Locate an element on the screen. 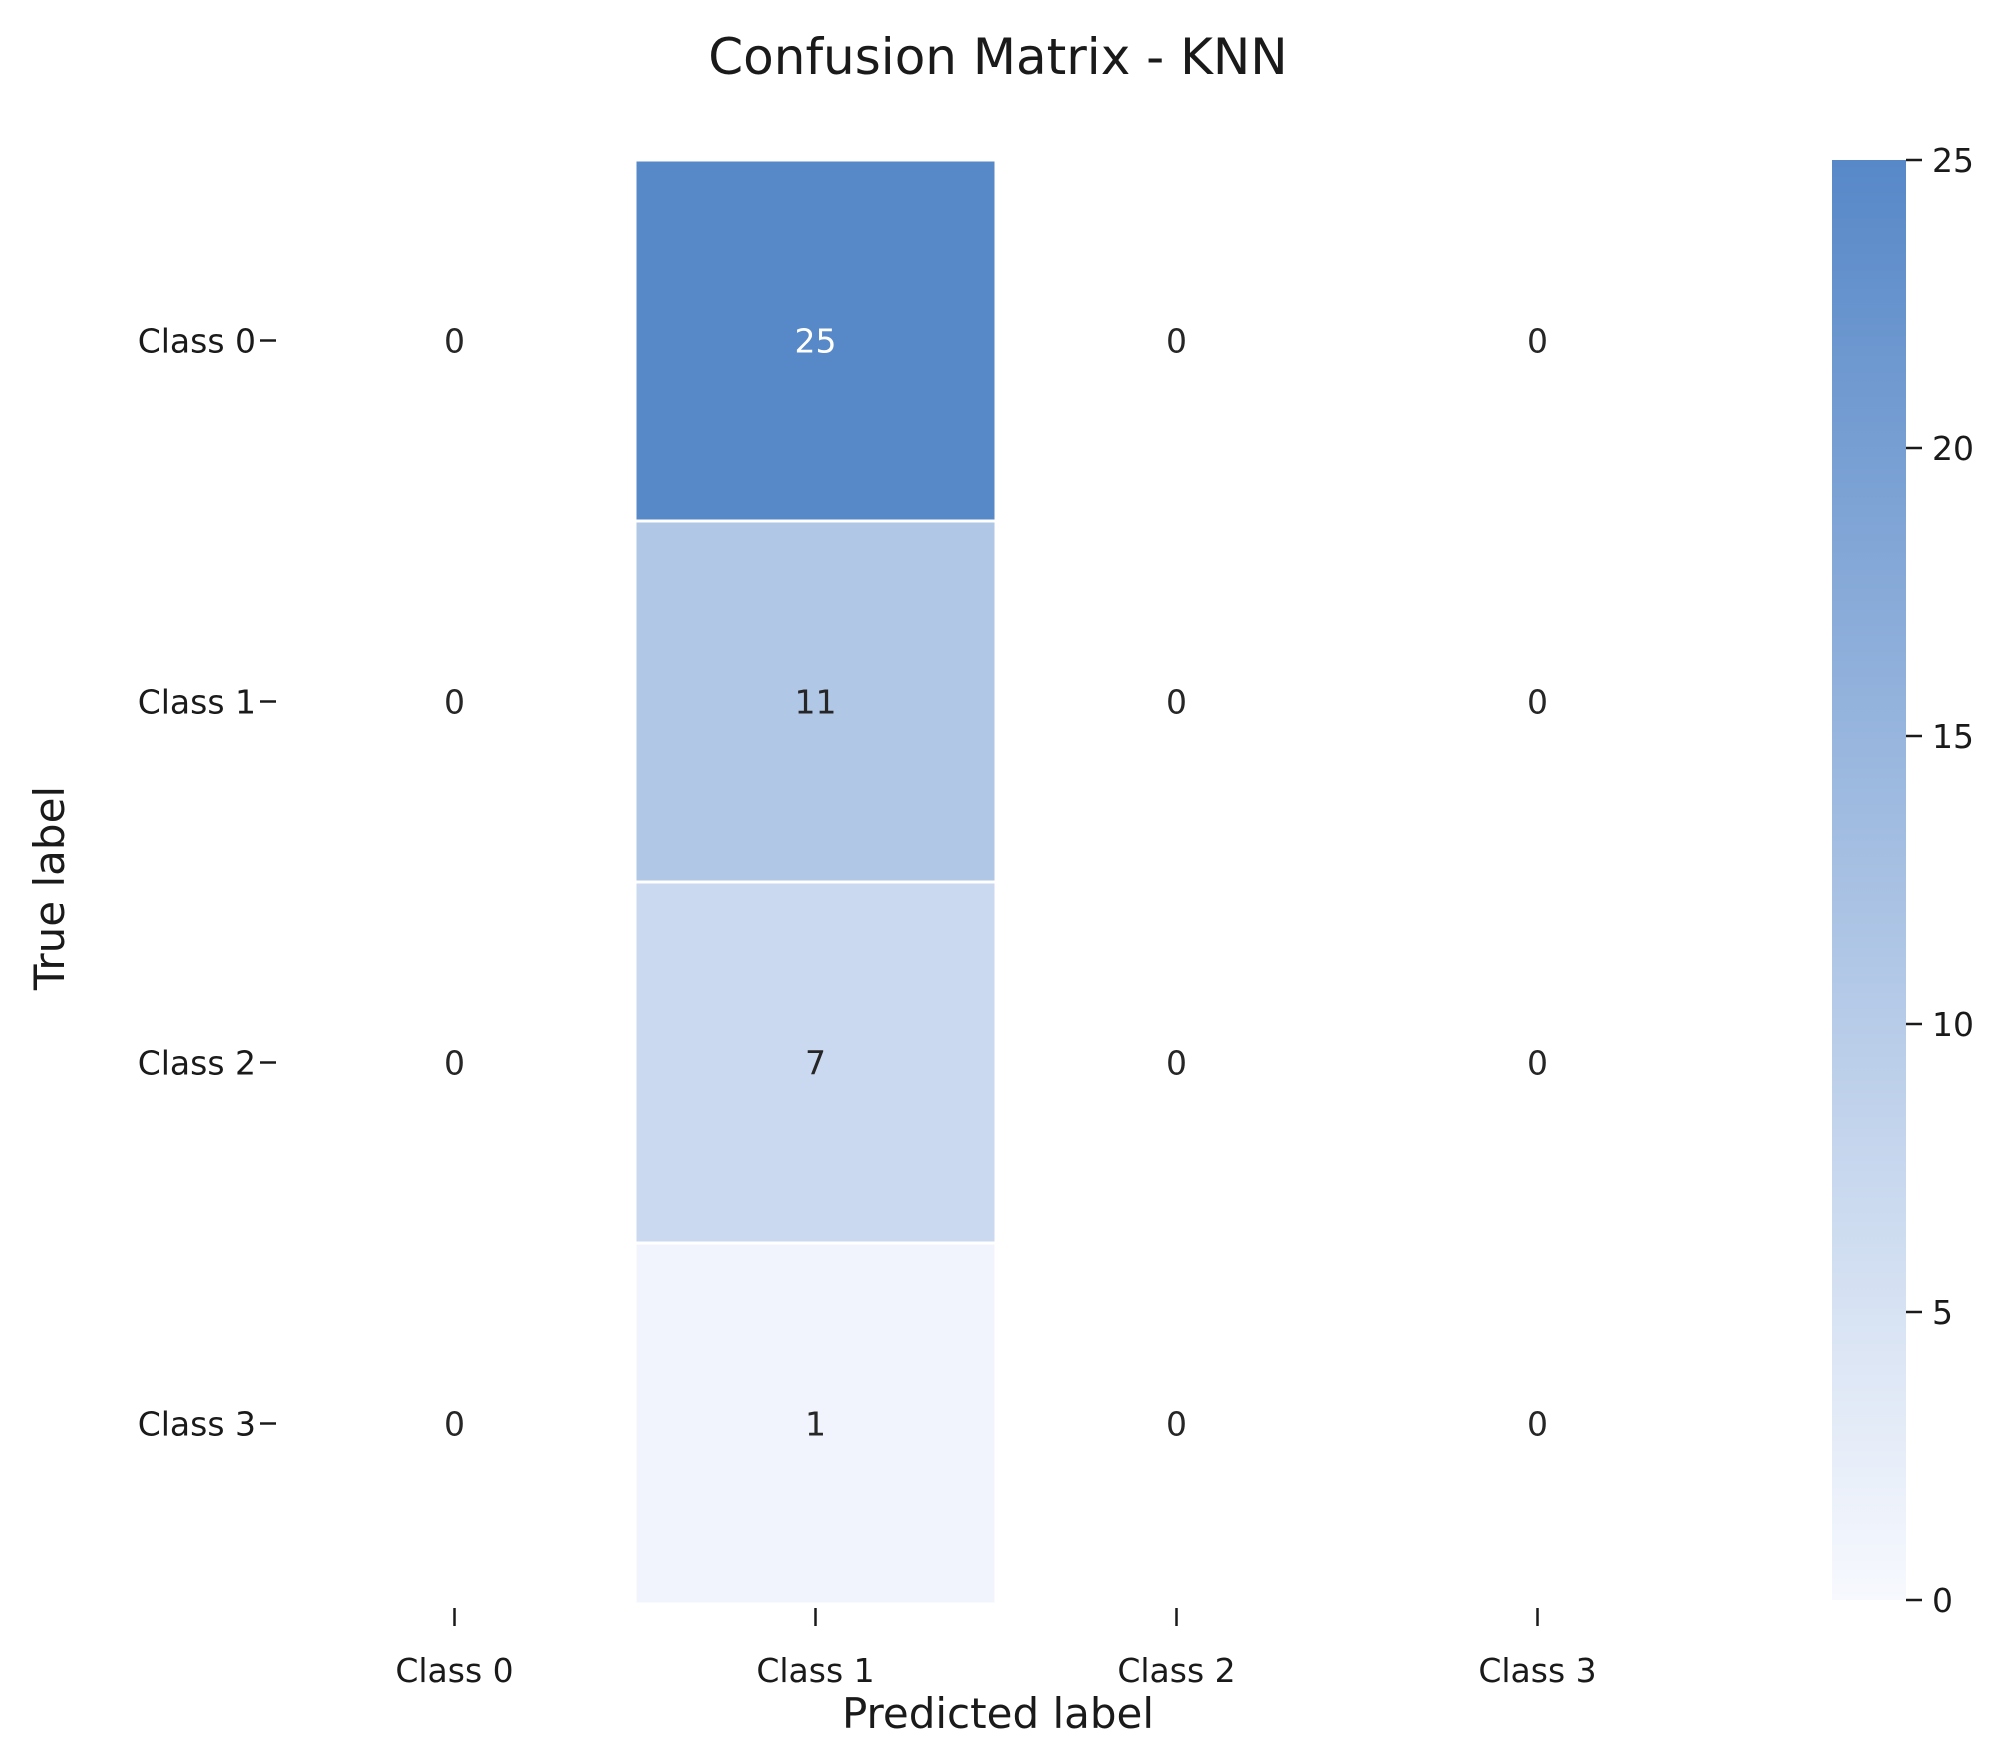  chart-title: Confusion Matrix - KNN is located at coordinates (997, 57).